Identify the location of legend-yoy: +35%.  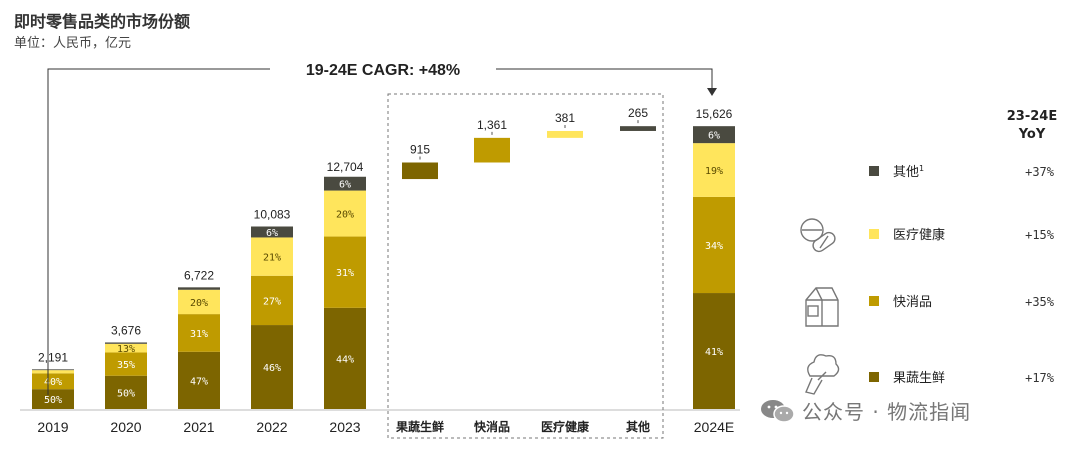
(1040, 302).